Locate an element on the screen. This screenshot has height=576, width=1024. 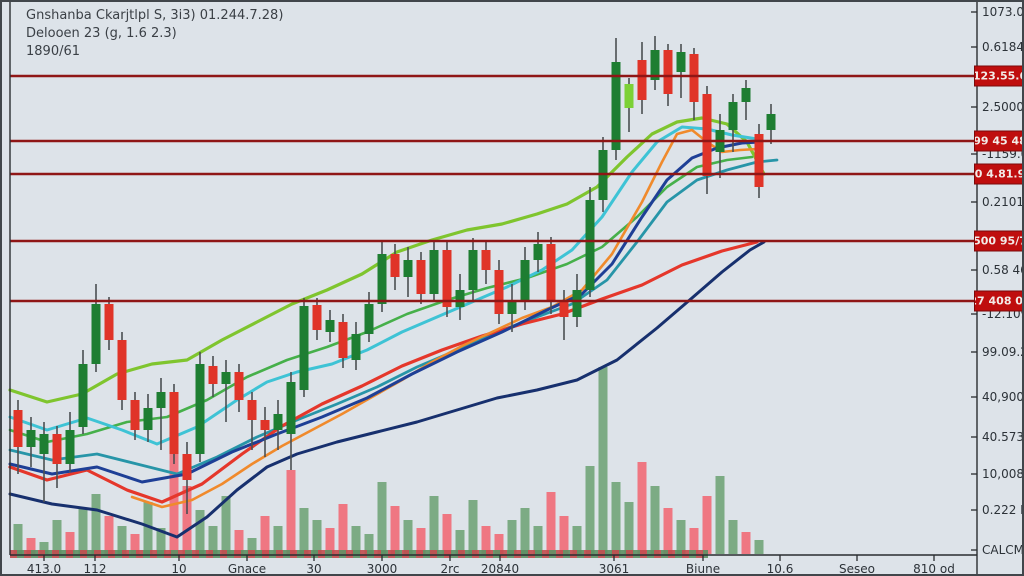
price-axis-label: 0.61843 is located at coordinates (1003, 47).